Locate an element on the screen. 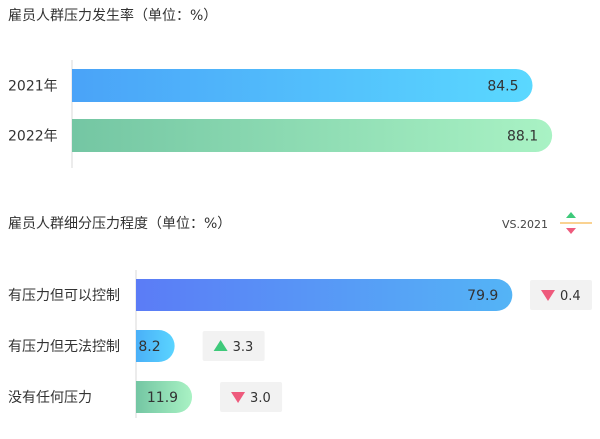 This screenshot has height=439, width=600. chart1-category-label: 2021年 is located at coordinates (33, 87).